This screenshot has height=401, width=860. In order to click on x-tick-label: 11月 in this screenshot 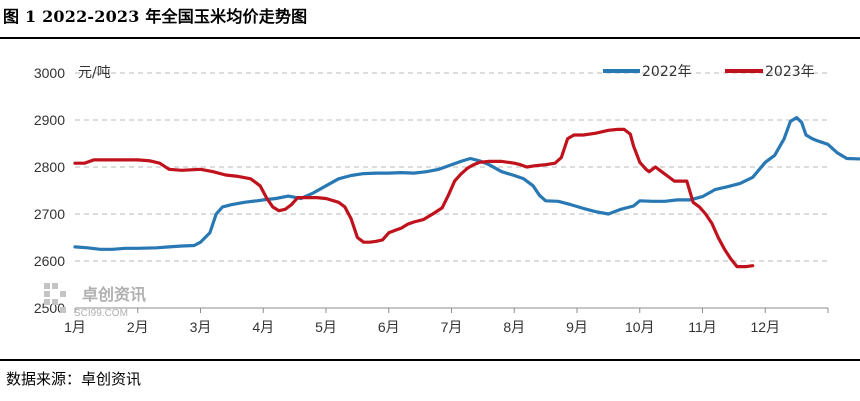, I will do `click(702, 327)`.